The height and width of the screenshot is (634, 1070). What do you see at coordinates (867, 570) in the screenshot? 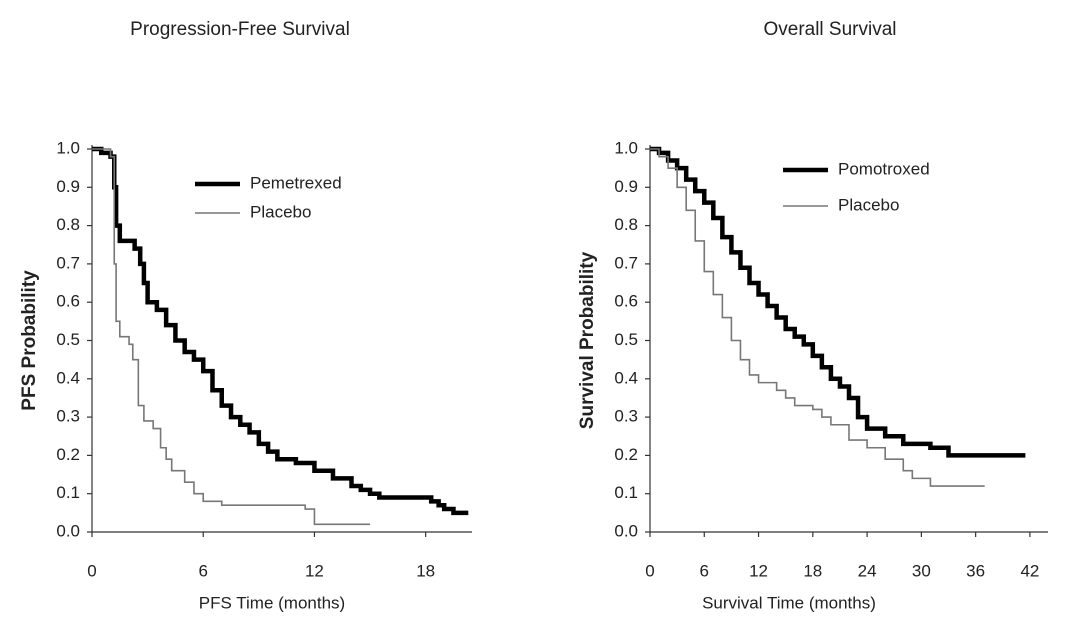
I see `x-tick-label: 24` at bounding box center [867, 570].